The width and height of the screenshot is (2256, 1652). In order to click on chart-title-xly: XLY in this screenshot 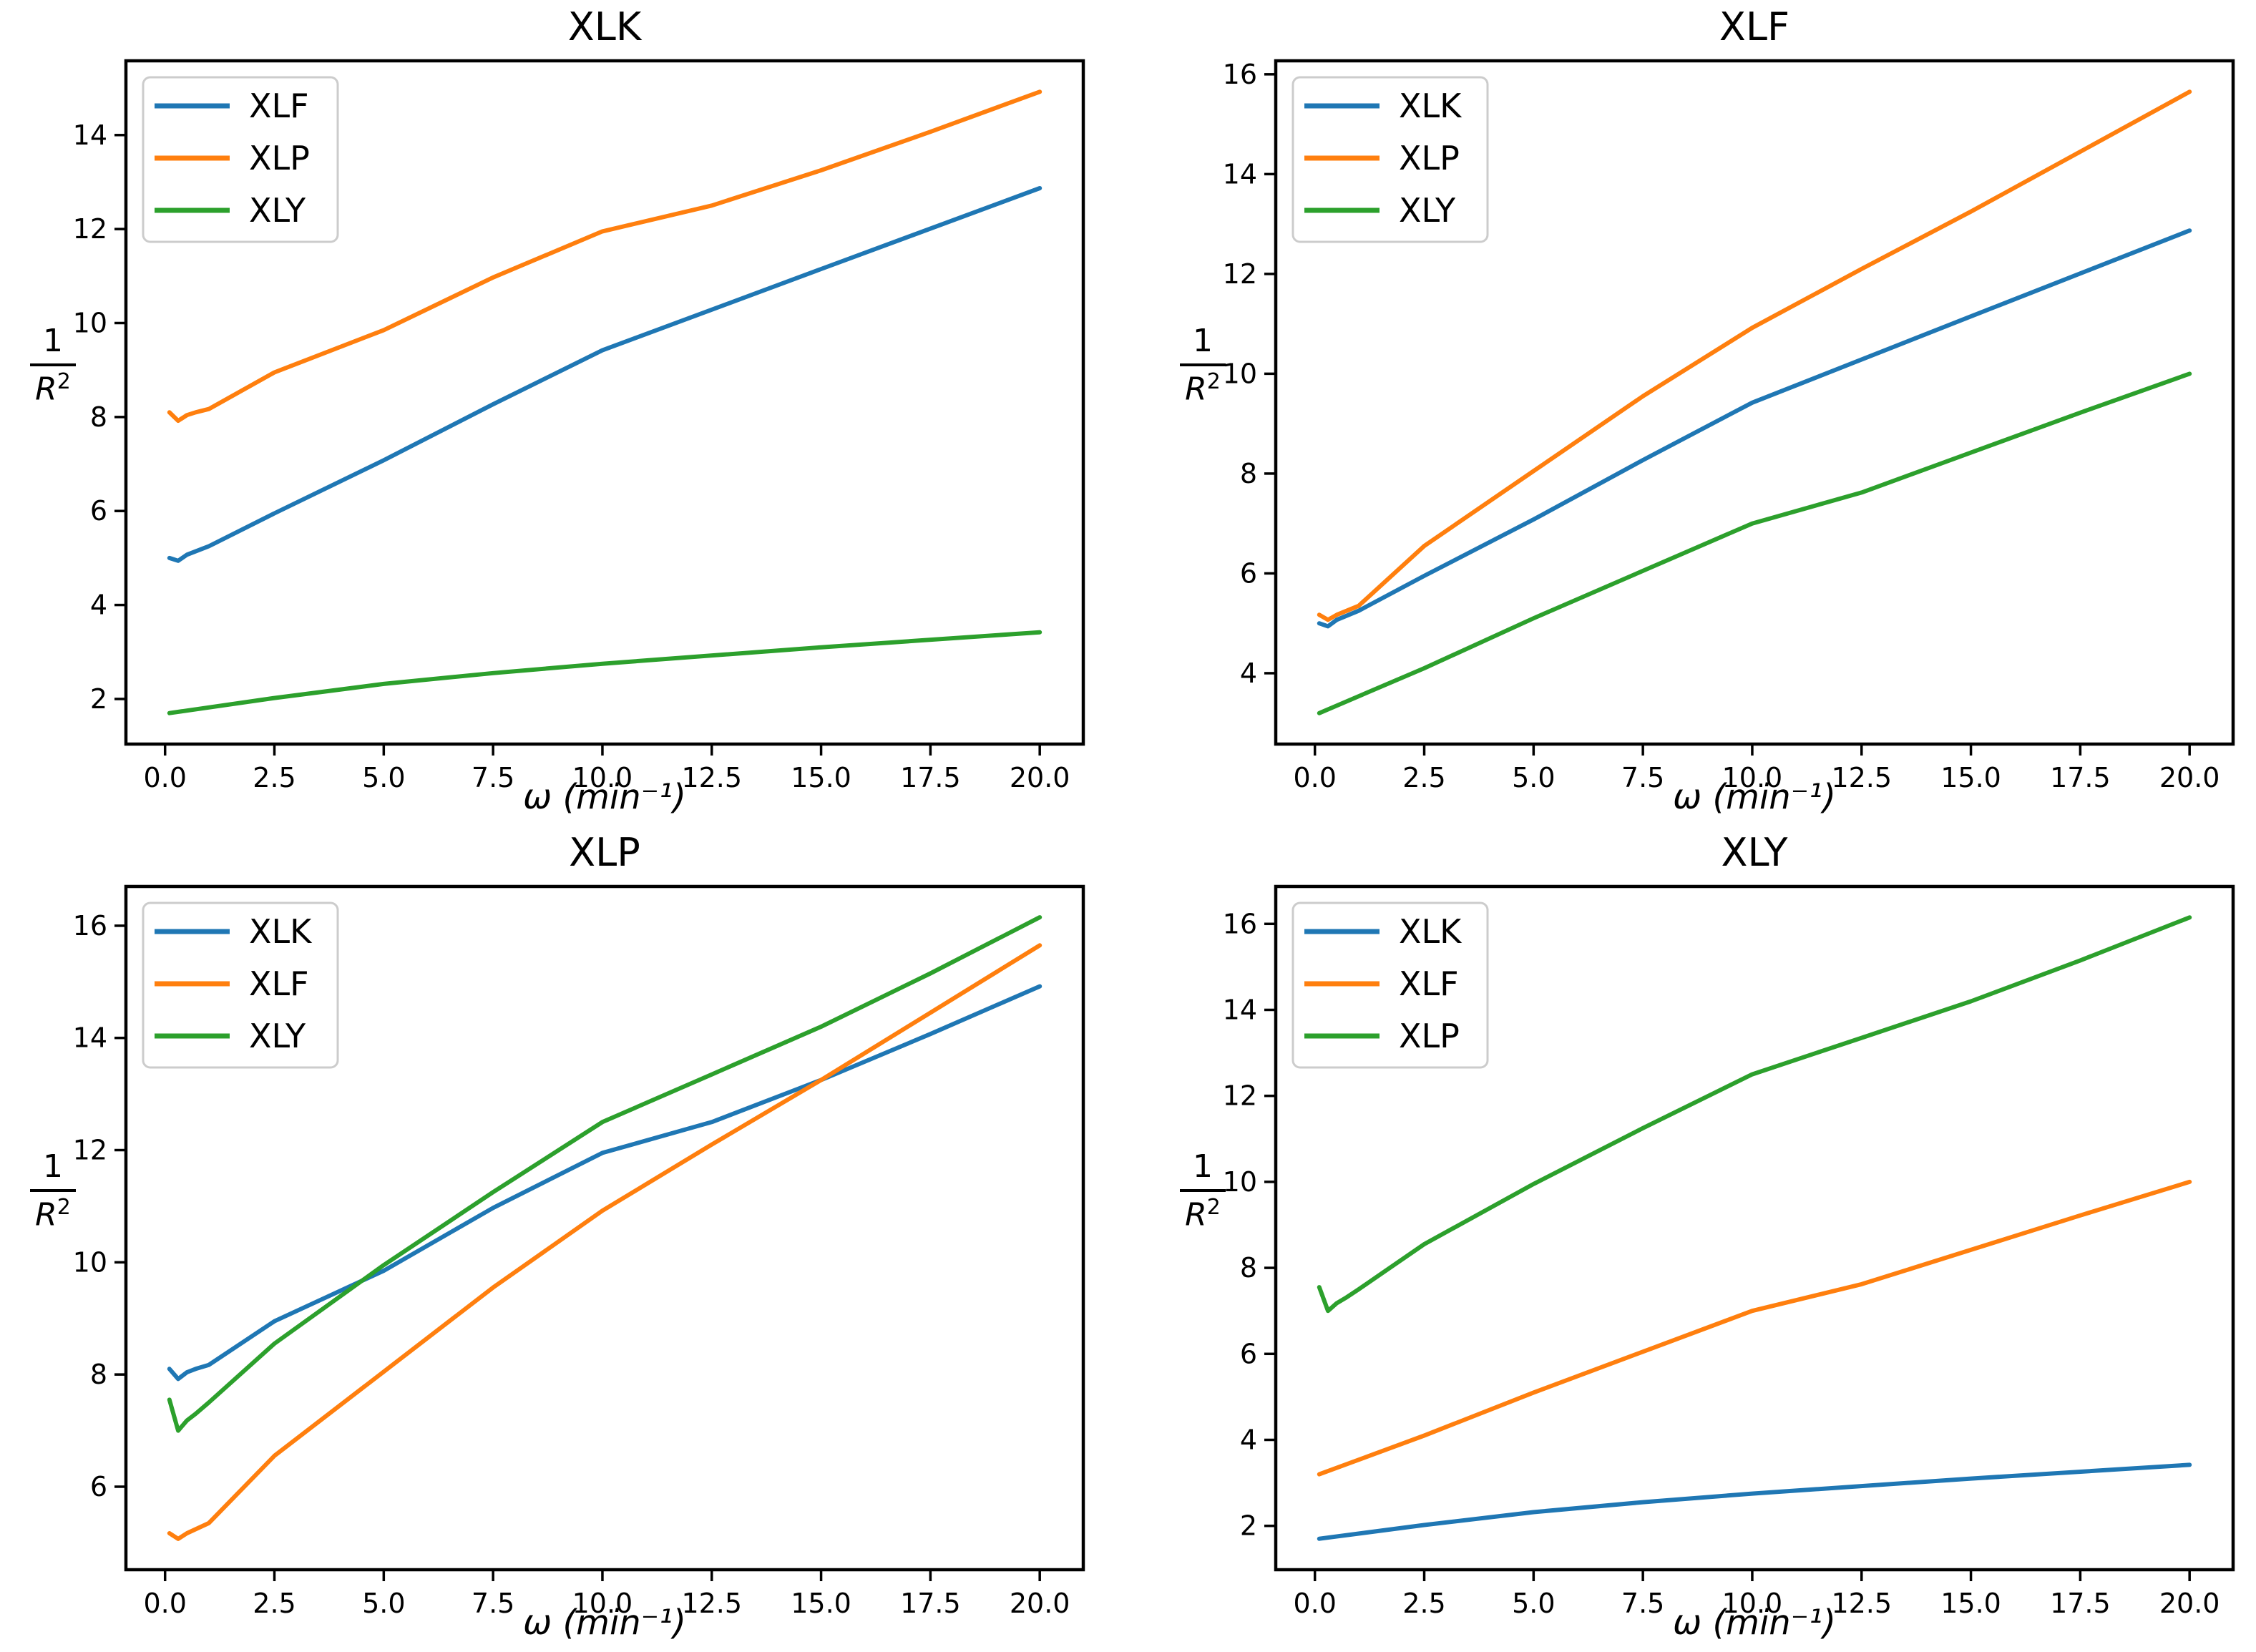, I will do `click(1754, 853)`.